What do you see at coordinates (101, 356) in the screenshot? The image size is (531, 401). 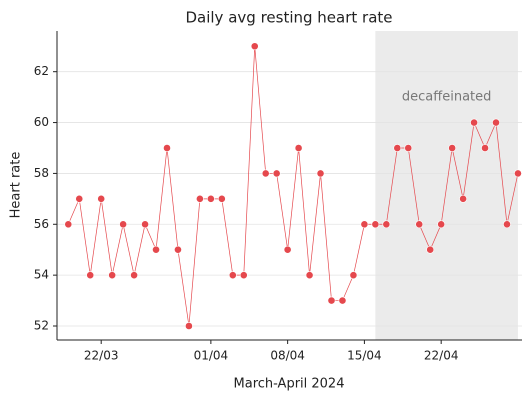 I see `x-tick-label: 22/03` at bounding box center [101, 356].